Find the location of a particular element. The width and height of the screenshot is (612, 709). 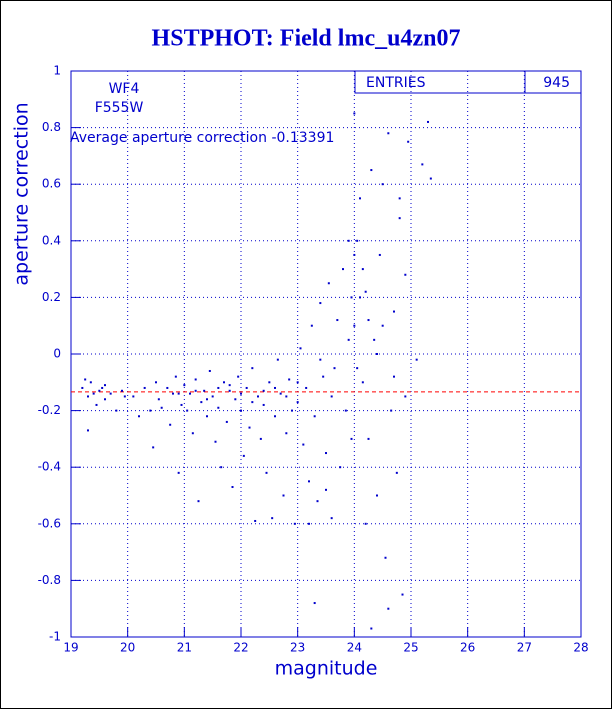

chart-title: HSTPHOT: Field lmc_u4zn07 is located at coordinates (306, 39).